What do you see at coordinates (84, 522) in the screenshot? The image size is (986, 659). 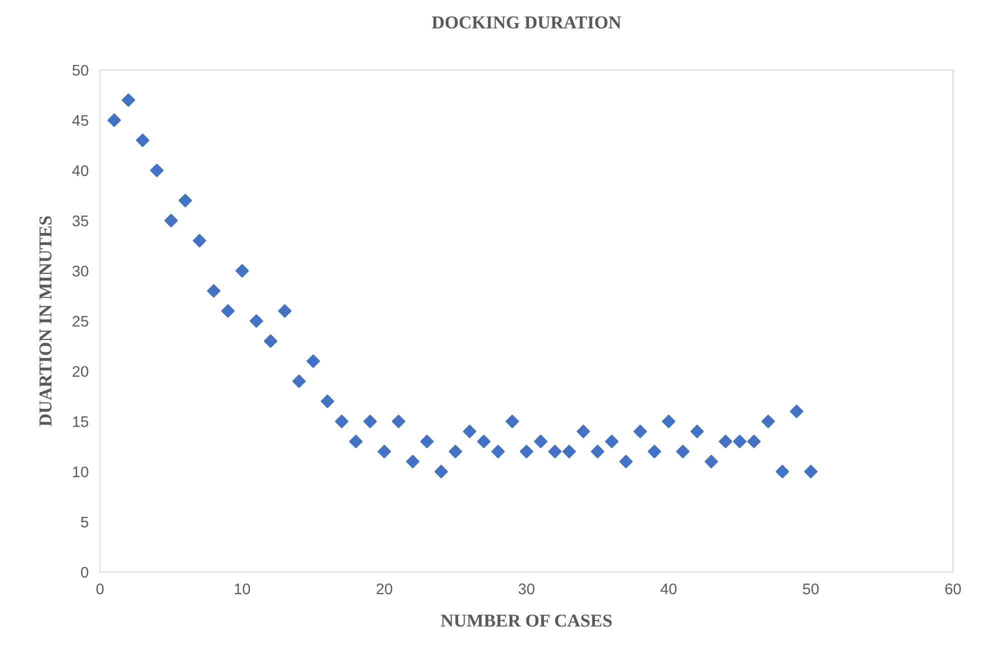 I see `y-tick-label: 5` at bounding box center [84, 522].